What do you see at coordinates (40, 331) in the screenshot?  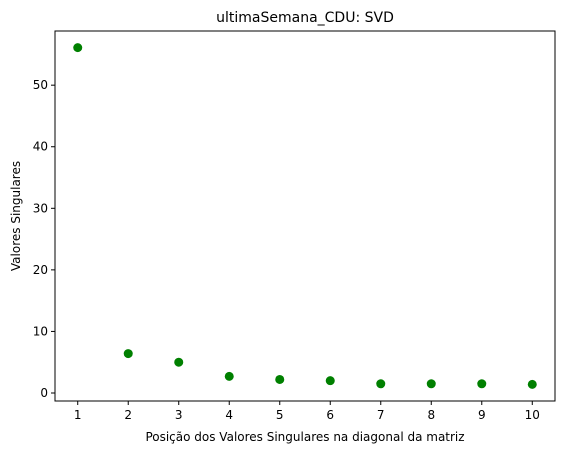 I see `y-tick-label: 10` at bounding box center [40, 331].